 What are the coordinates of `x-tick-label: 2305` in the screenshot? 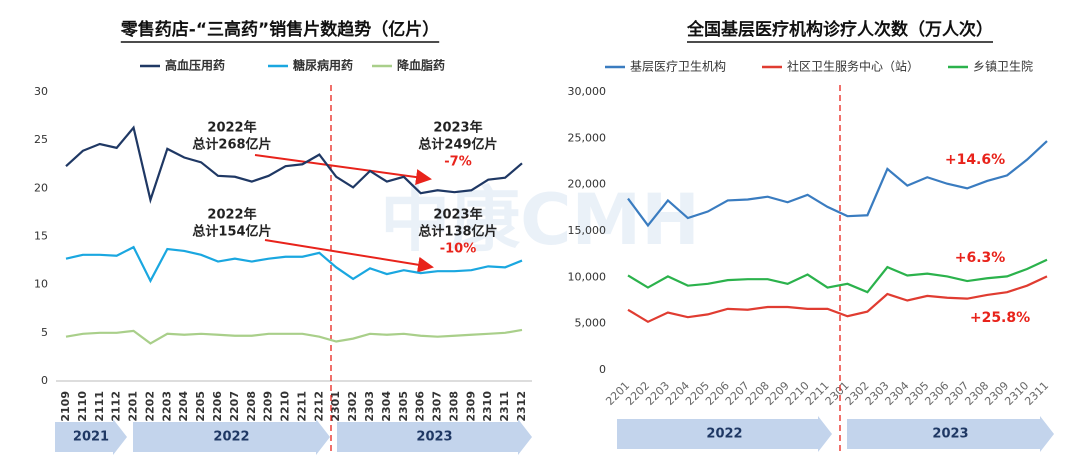 It's located at (403, 406).